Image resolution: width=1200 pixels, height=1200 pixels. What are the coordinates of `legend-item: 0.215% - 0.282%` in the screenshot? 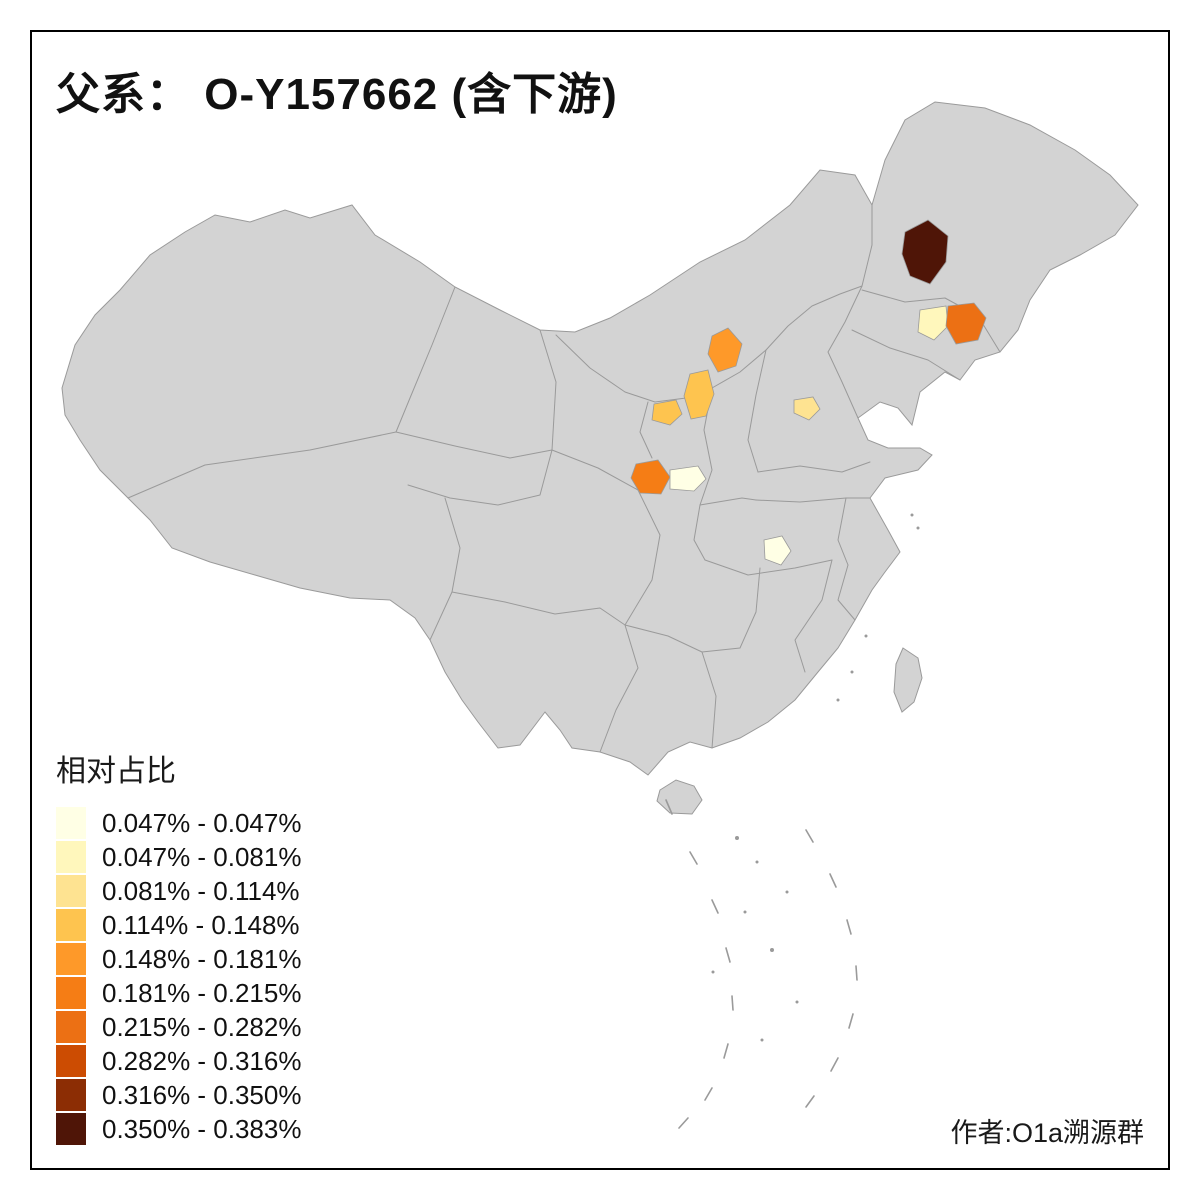 It's located at (178, 1027).